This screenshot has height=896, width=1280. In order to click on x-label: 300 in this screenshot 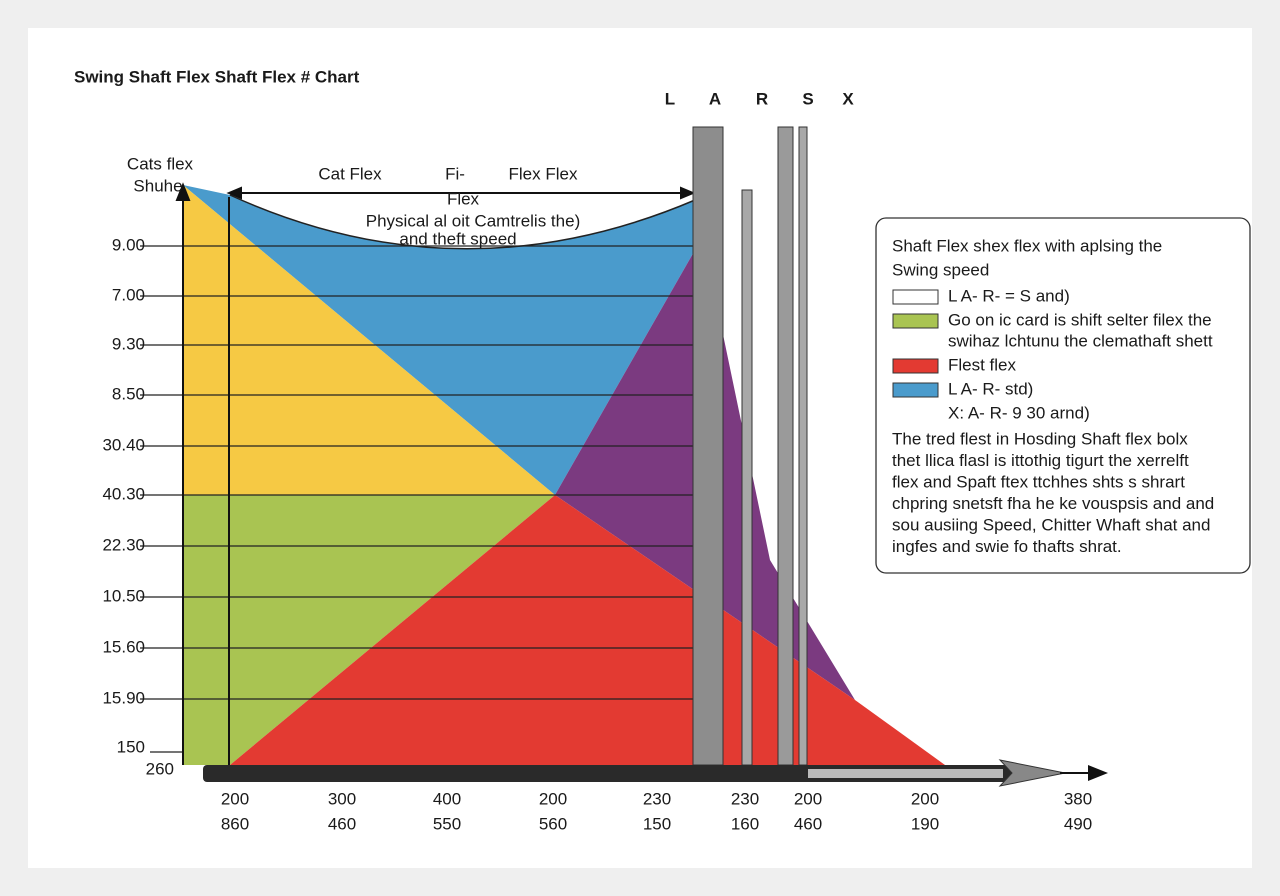, I will do `click(342, 798)`.